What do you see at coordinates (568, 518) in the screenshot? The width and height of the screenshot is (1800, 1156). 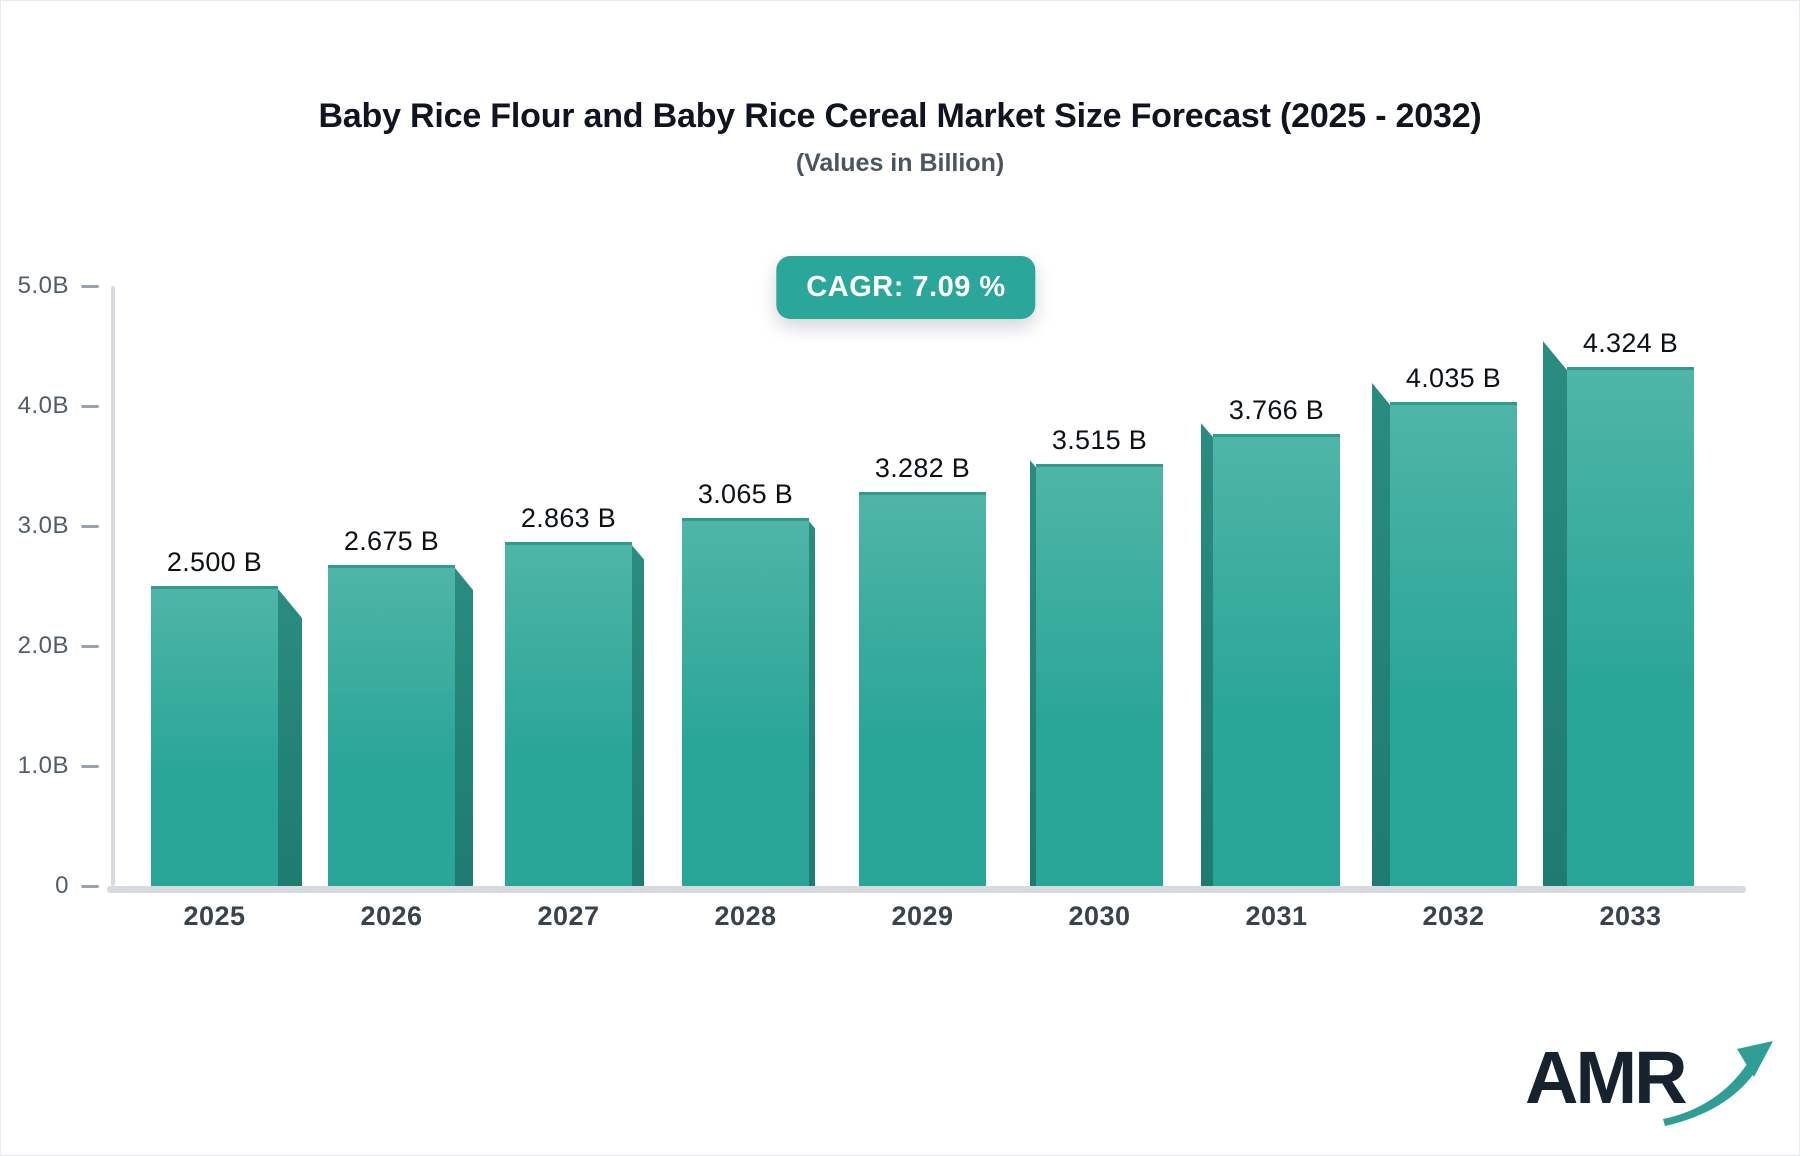 I see `bar-value-label: 2.863 B` at bounding box center [568, 518].